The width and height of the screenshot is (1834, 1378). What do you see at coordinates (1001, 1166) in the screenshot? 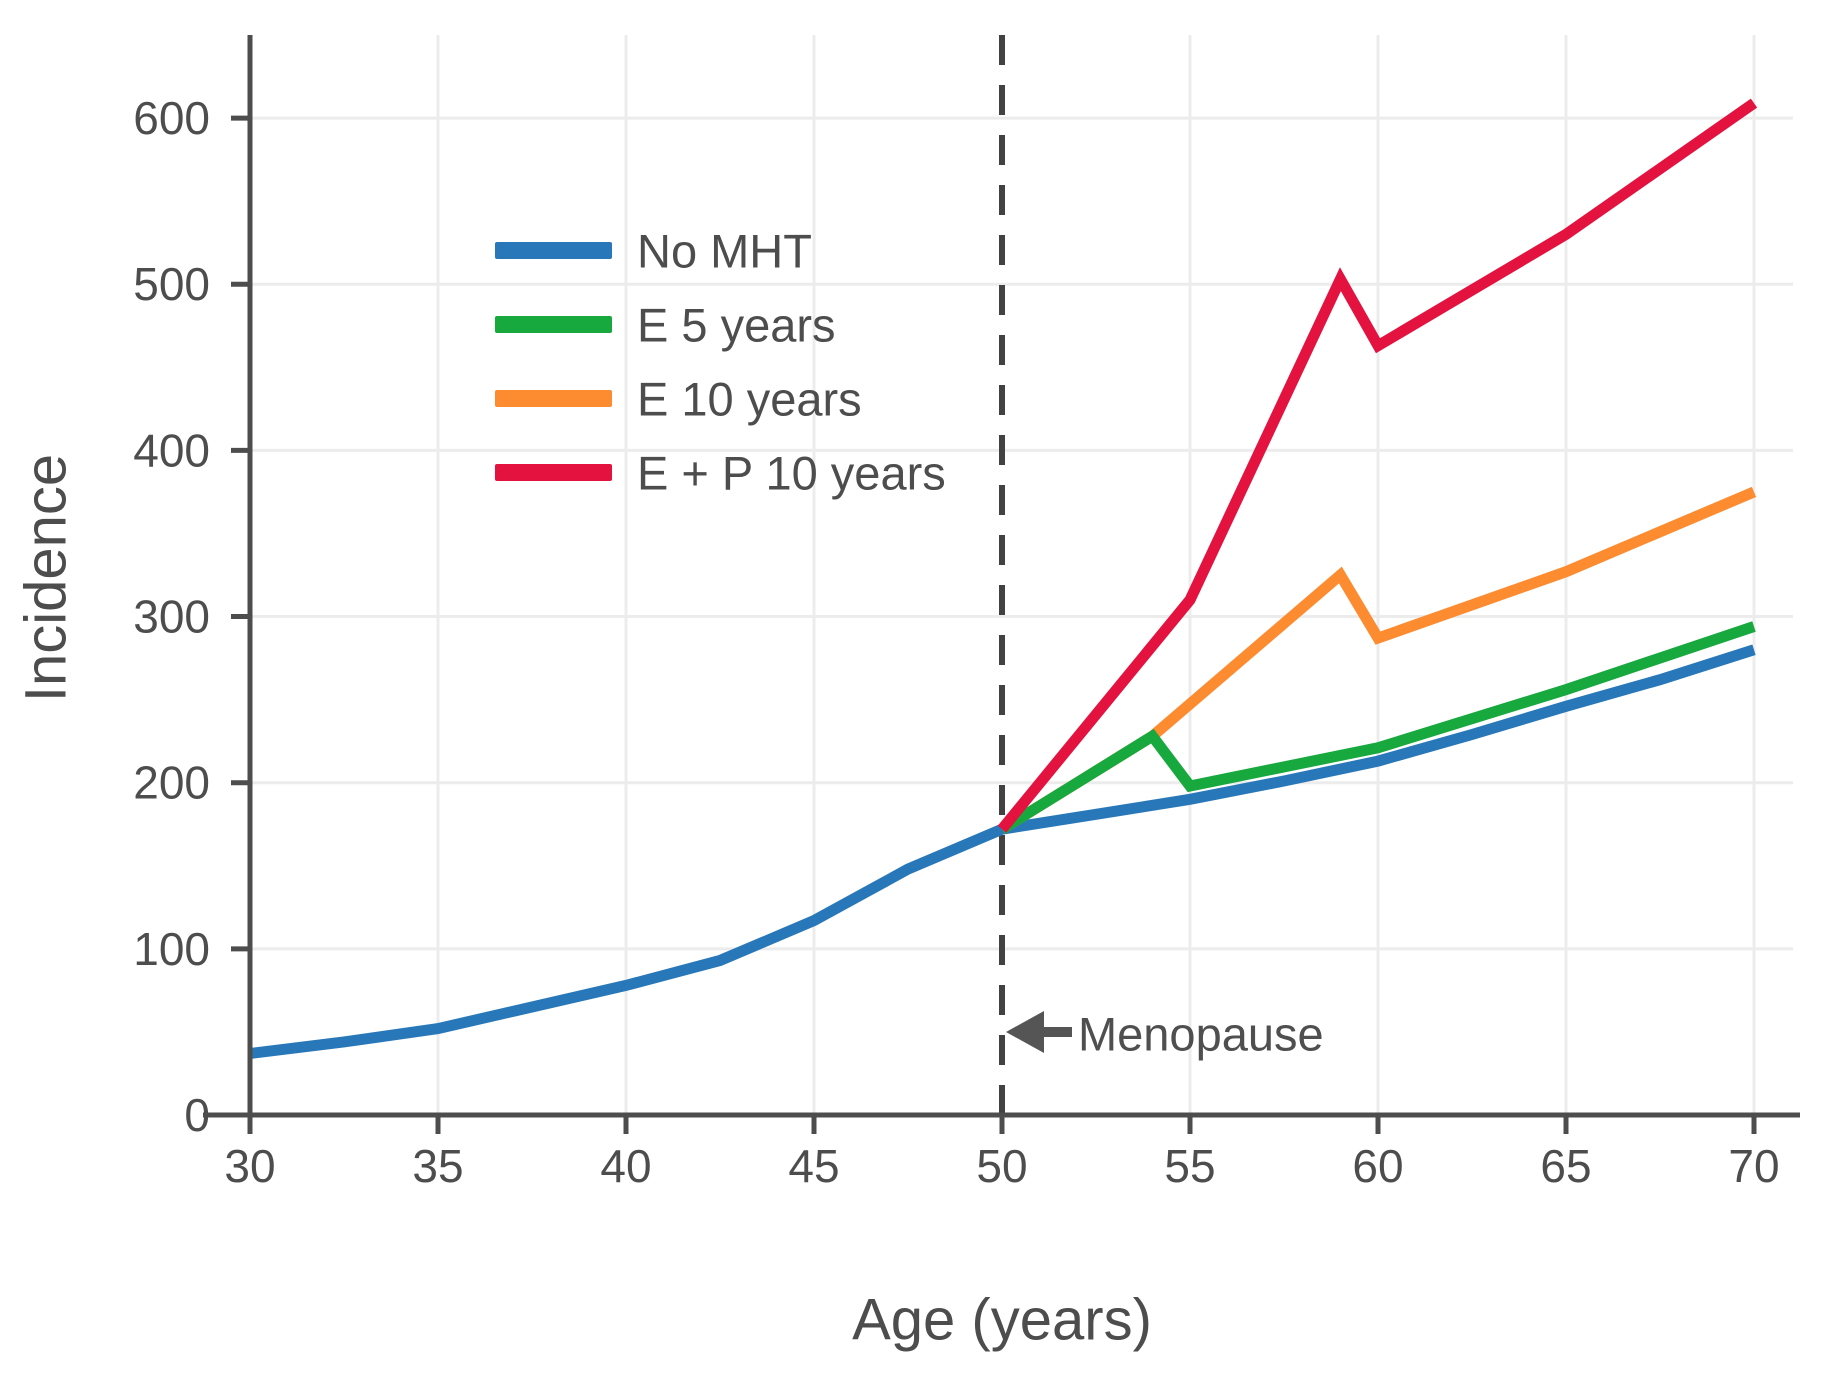
I see `x-tick-label: 50` at bounding box center [1001, 1166].